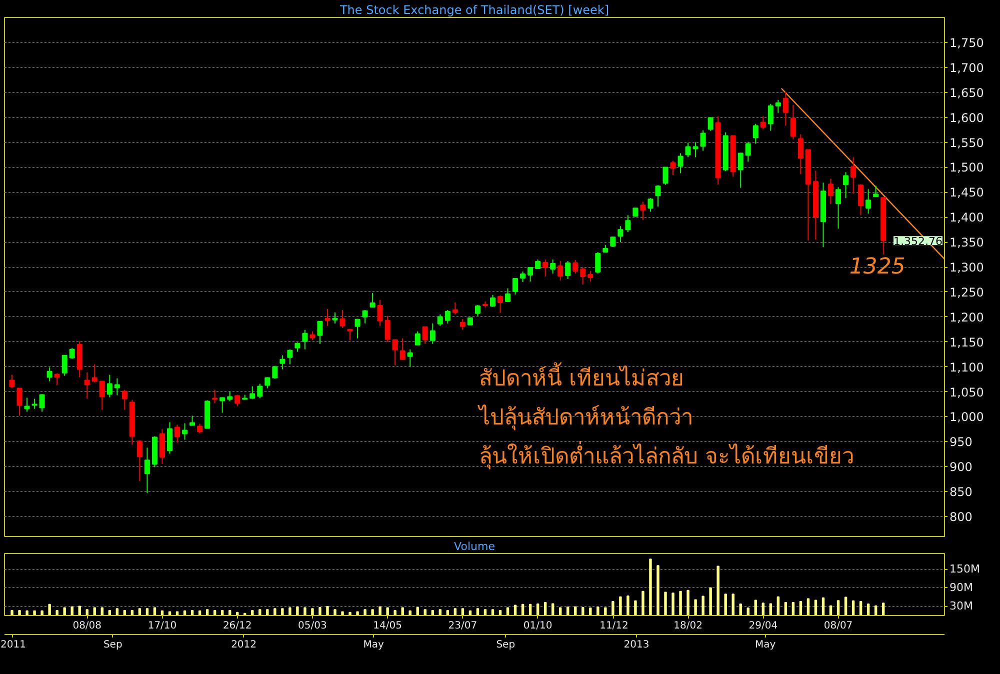 The height and width of the screenshot is (674, 1000). I want to click on x2-tick-label: May, so click(373, 645).